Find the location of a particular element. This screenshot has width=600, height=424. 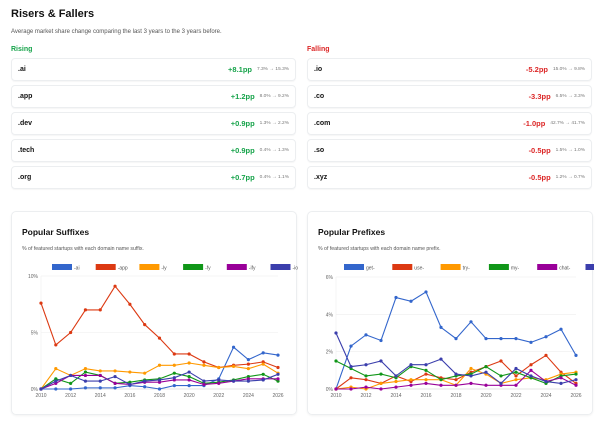

rising-item: .app +1.2pp 8.0% → 9.2% is located at coordinates (153, 96).